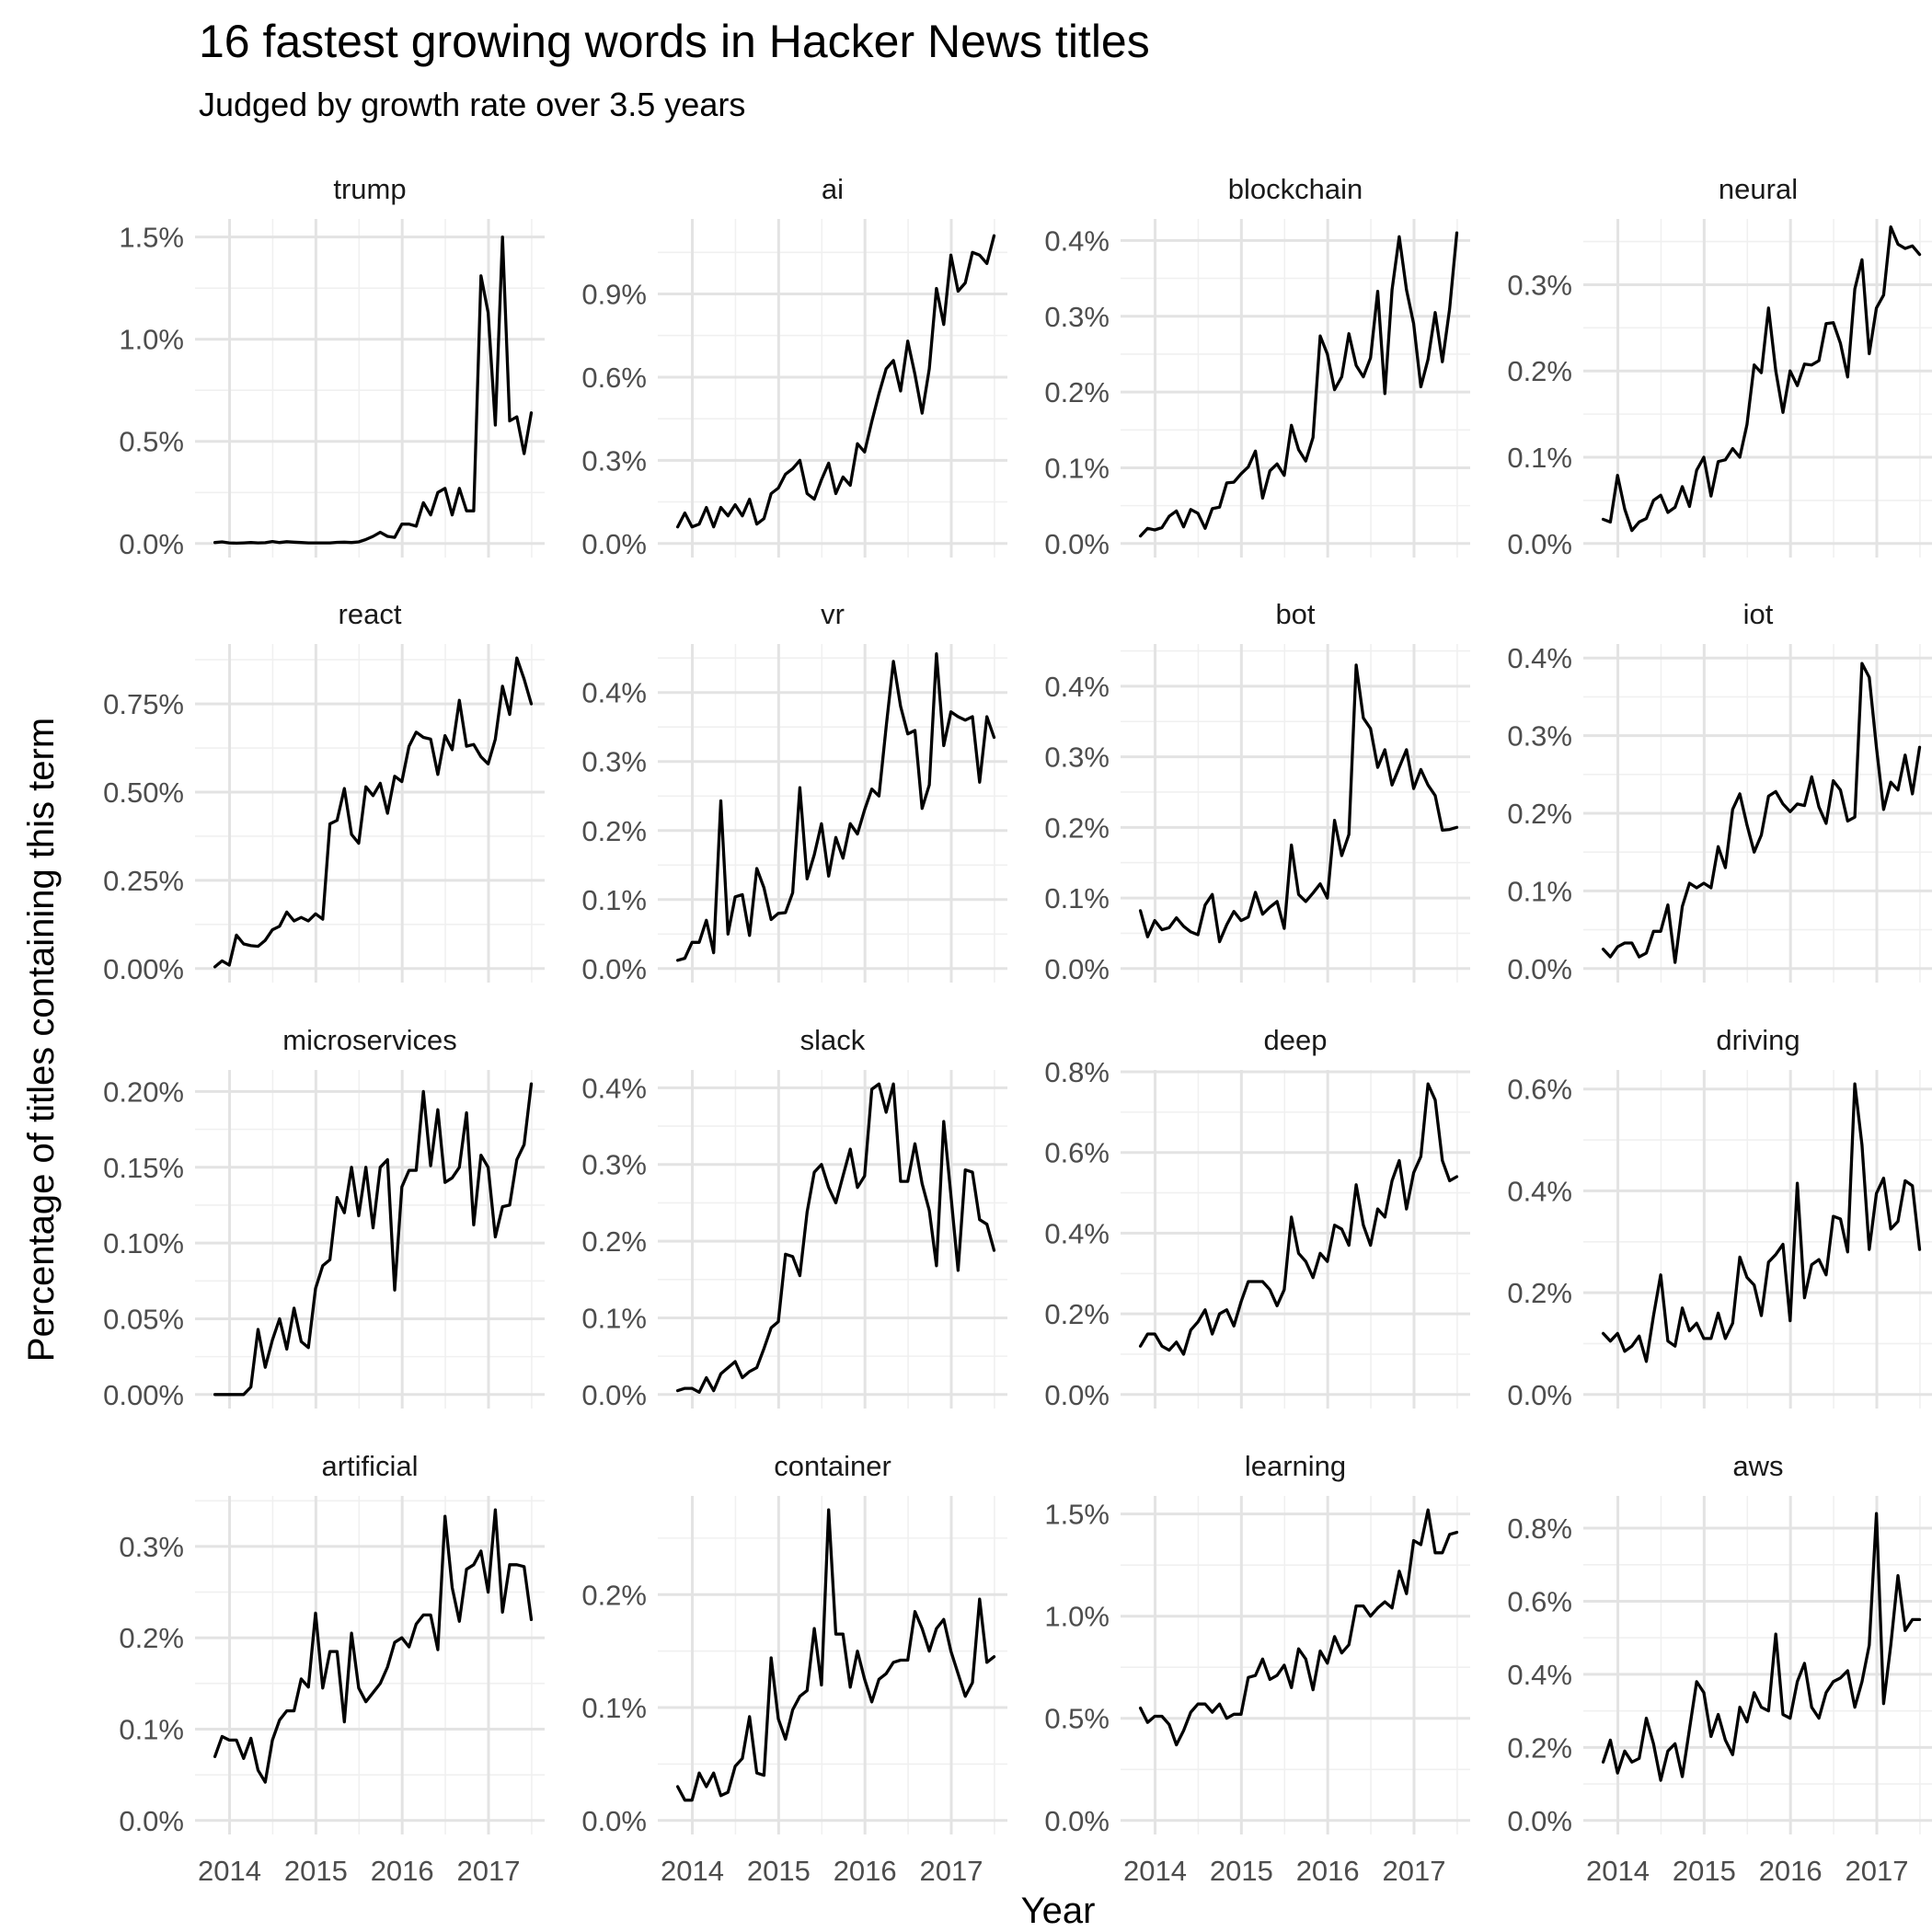 Image resolution: width=1932 pixels, height=1932 pixels. I want to click on y-tick-label-trump: 1.5%, so click(151, 238).